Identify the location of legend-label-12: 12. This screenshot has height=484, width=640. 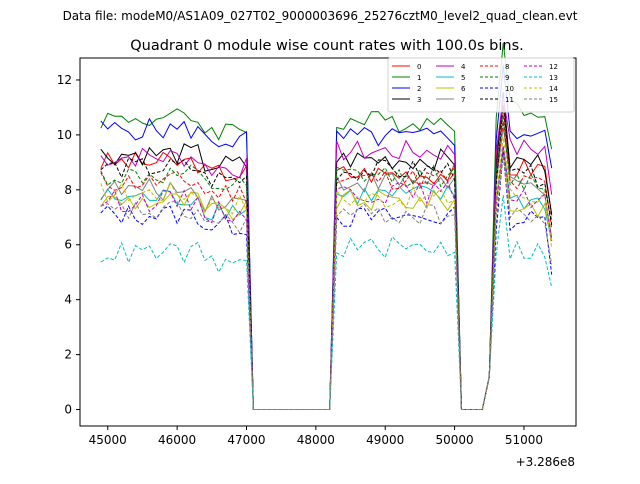
(553, 67).